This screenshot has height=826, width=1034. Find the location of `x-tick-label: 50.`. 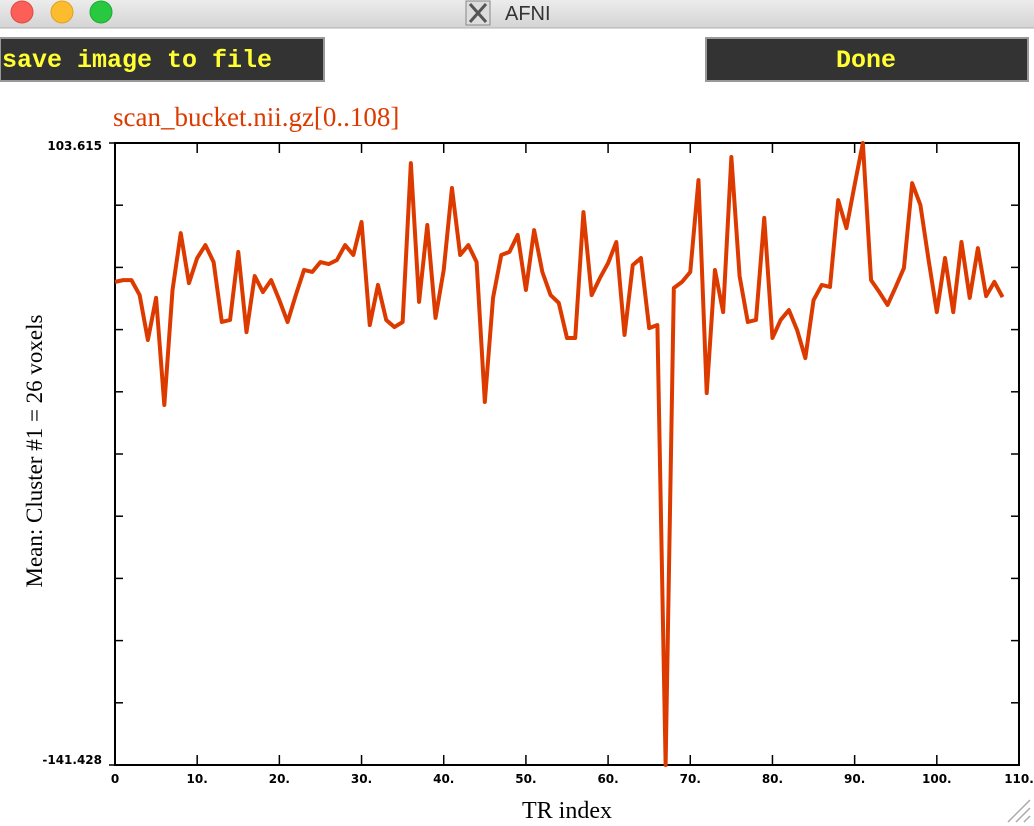

x-tick-label: 50. is located at coordinates (525, 779).